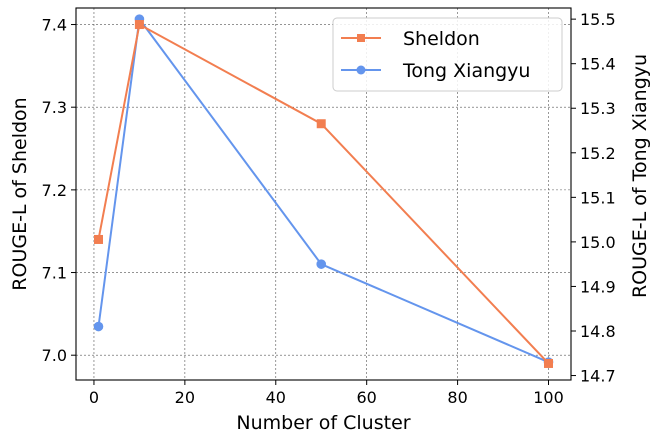 Image resolution: width=661 pixels, height=443 pixels. Describe the element at coordinates (457, 397) in the screenshot. I see `x-tick-label: 80` at that location.